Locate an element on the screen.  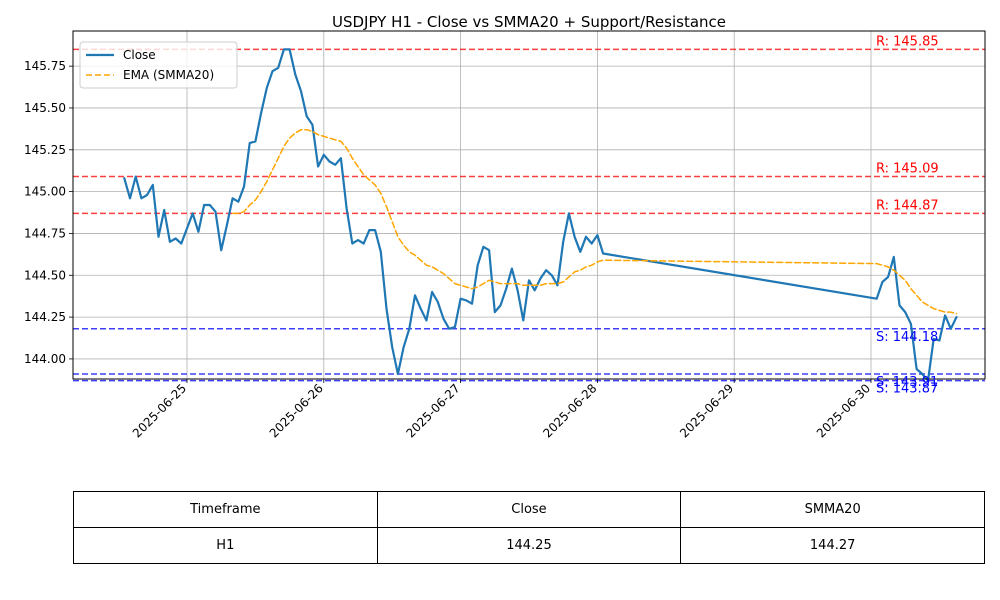
y-tick-label: 145.50 is located at coordinates (45, 108).